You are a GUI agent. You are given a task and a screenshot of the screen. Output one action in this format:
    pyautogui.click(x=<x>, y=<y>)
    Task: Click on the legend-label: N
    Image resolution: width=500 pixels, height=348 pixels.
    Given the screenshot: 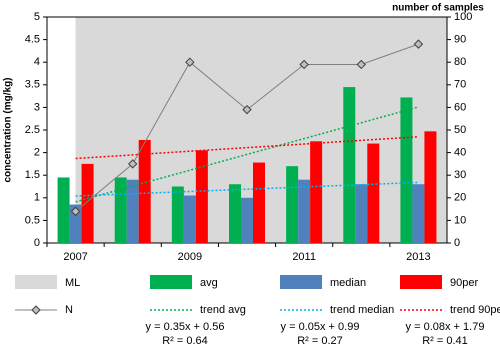 What is the action you would take?
    pyautogui.click(x=69, y=310)
    